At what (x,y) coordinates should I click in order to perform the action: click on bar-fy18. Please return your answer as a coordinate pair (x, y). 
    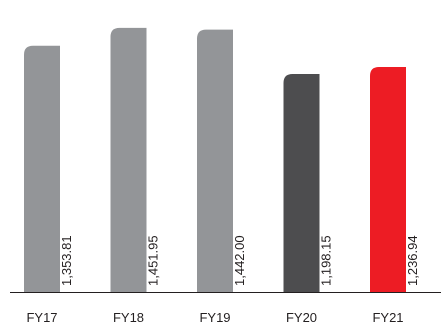
    Looking at the image, I should click on (128, 159).